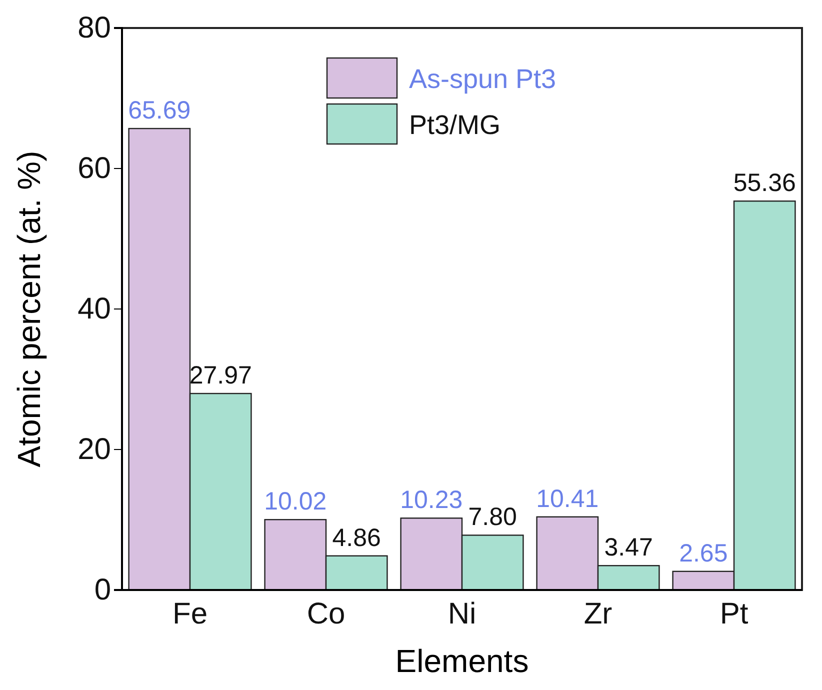  I want to click on x-axis-title: Elements, so click(462, 661).